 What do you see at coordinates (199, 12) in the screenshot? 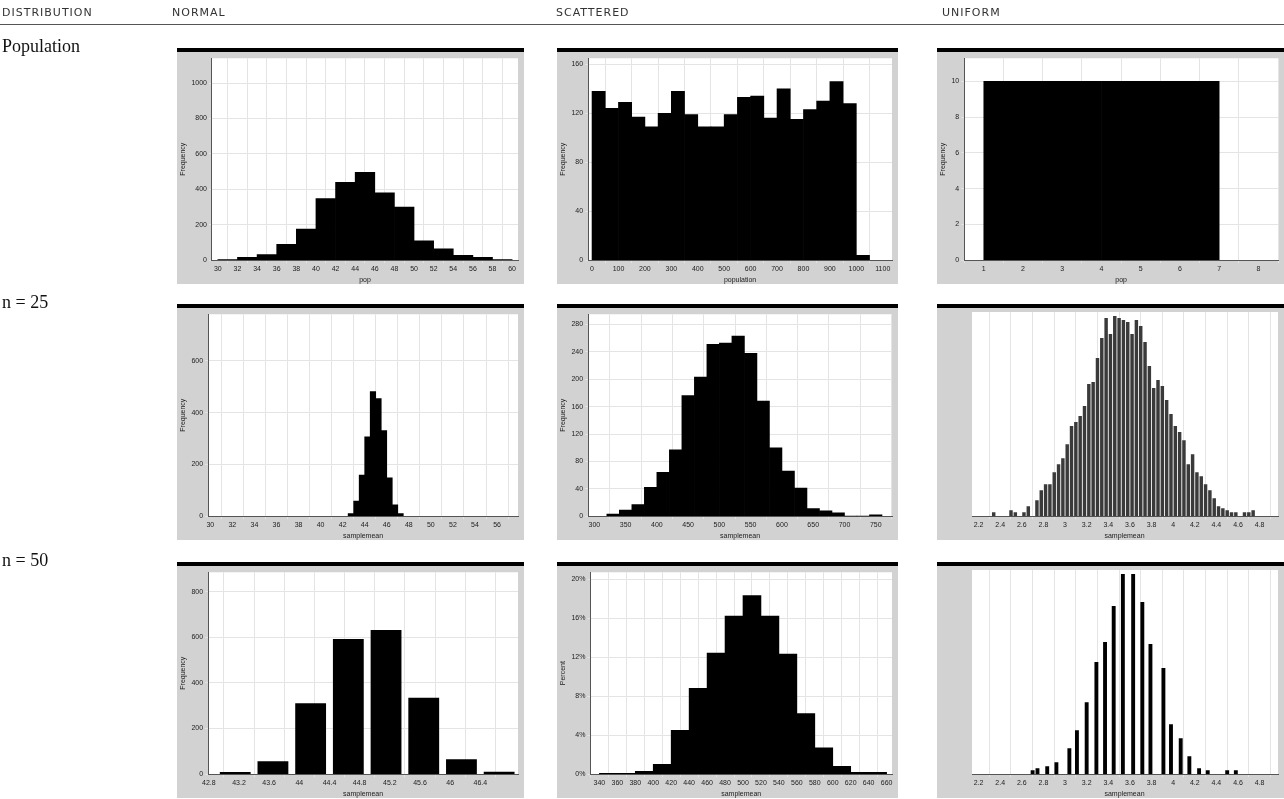
I see `text: NORMAL` at bounding box center [199, 12].